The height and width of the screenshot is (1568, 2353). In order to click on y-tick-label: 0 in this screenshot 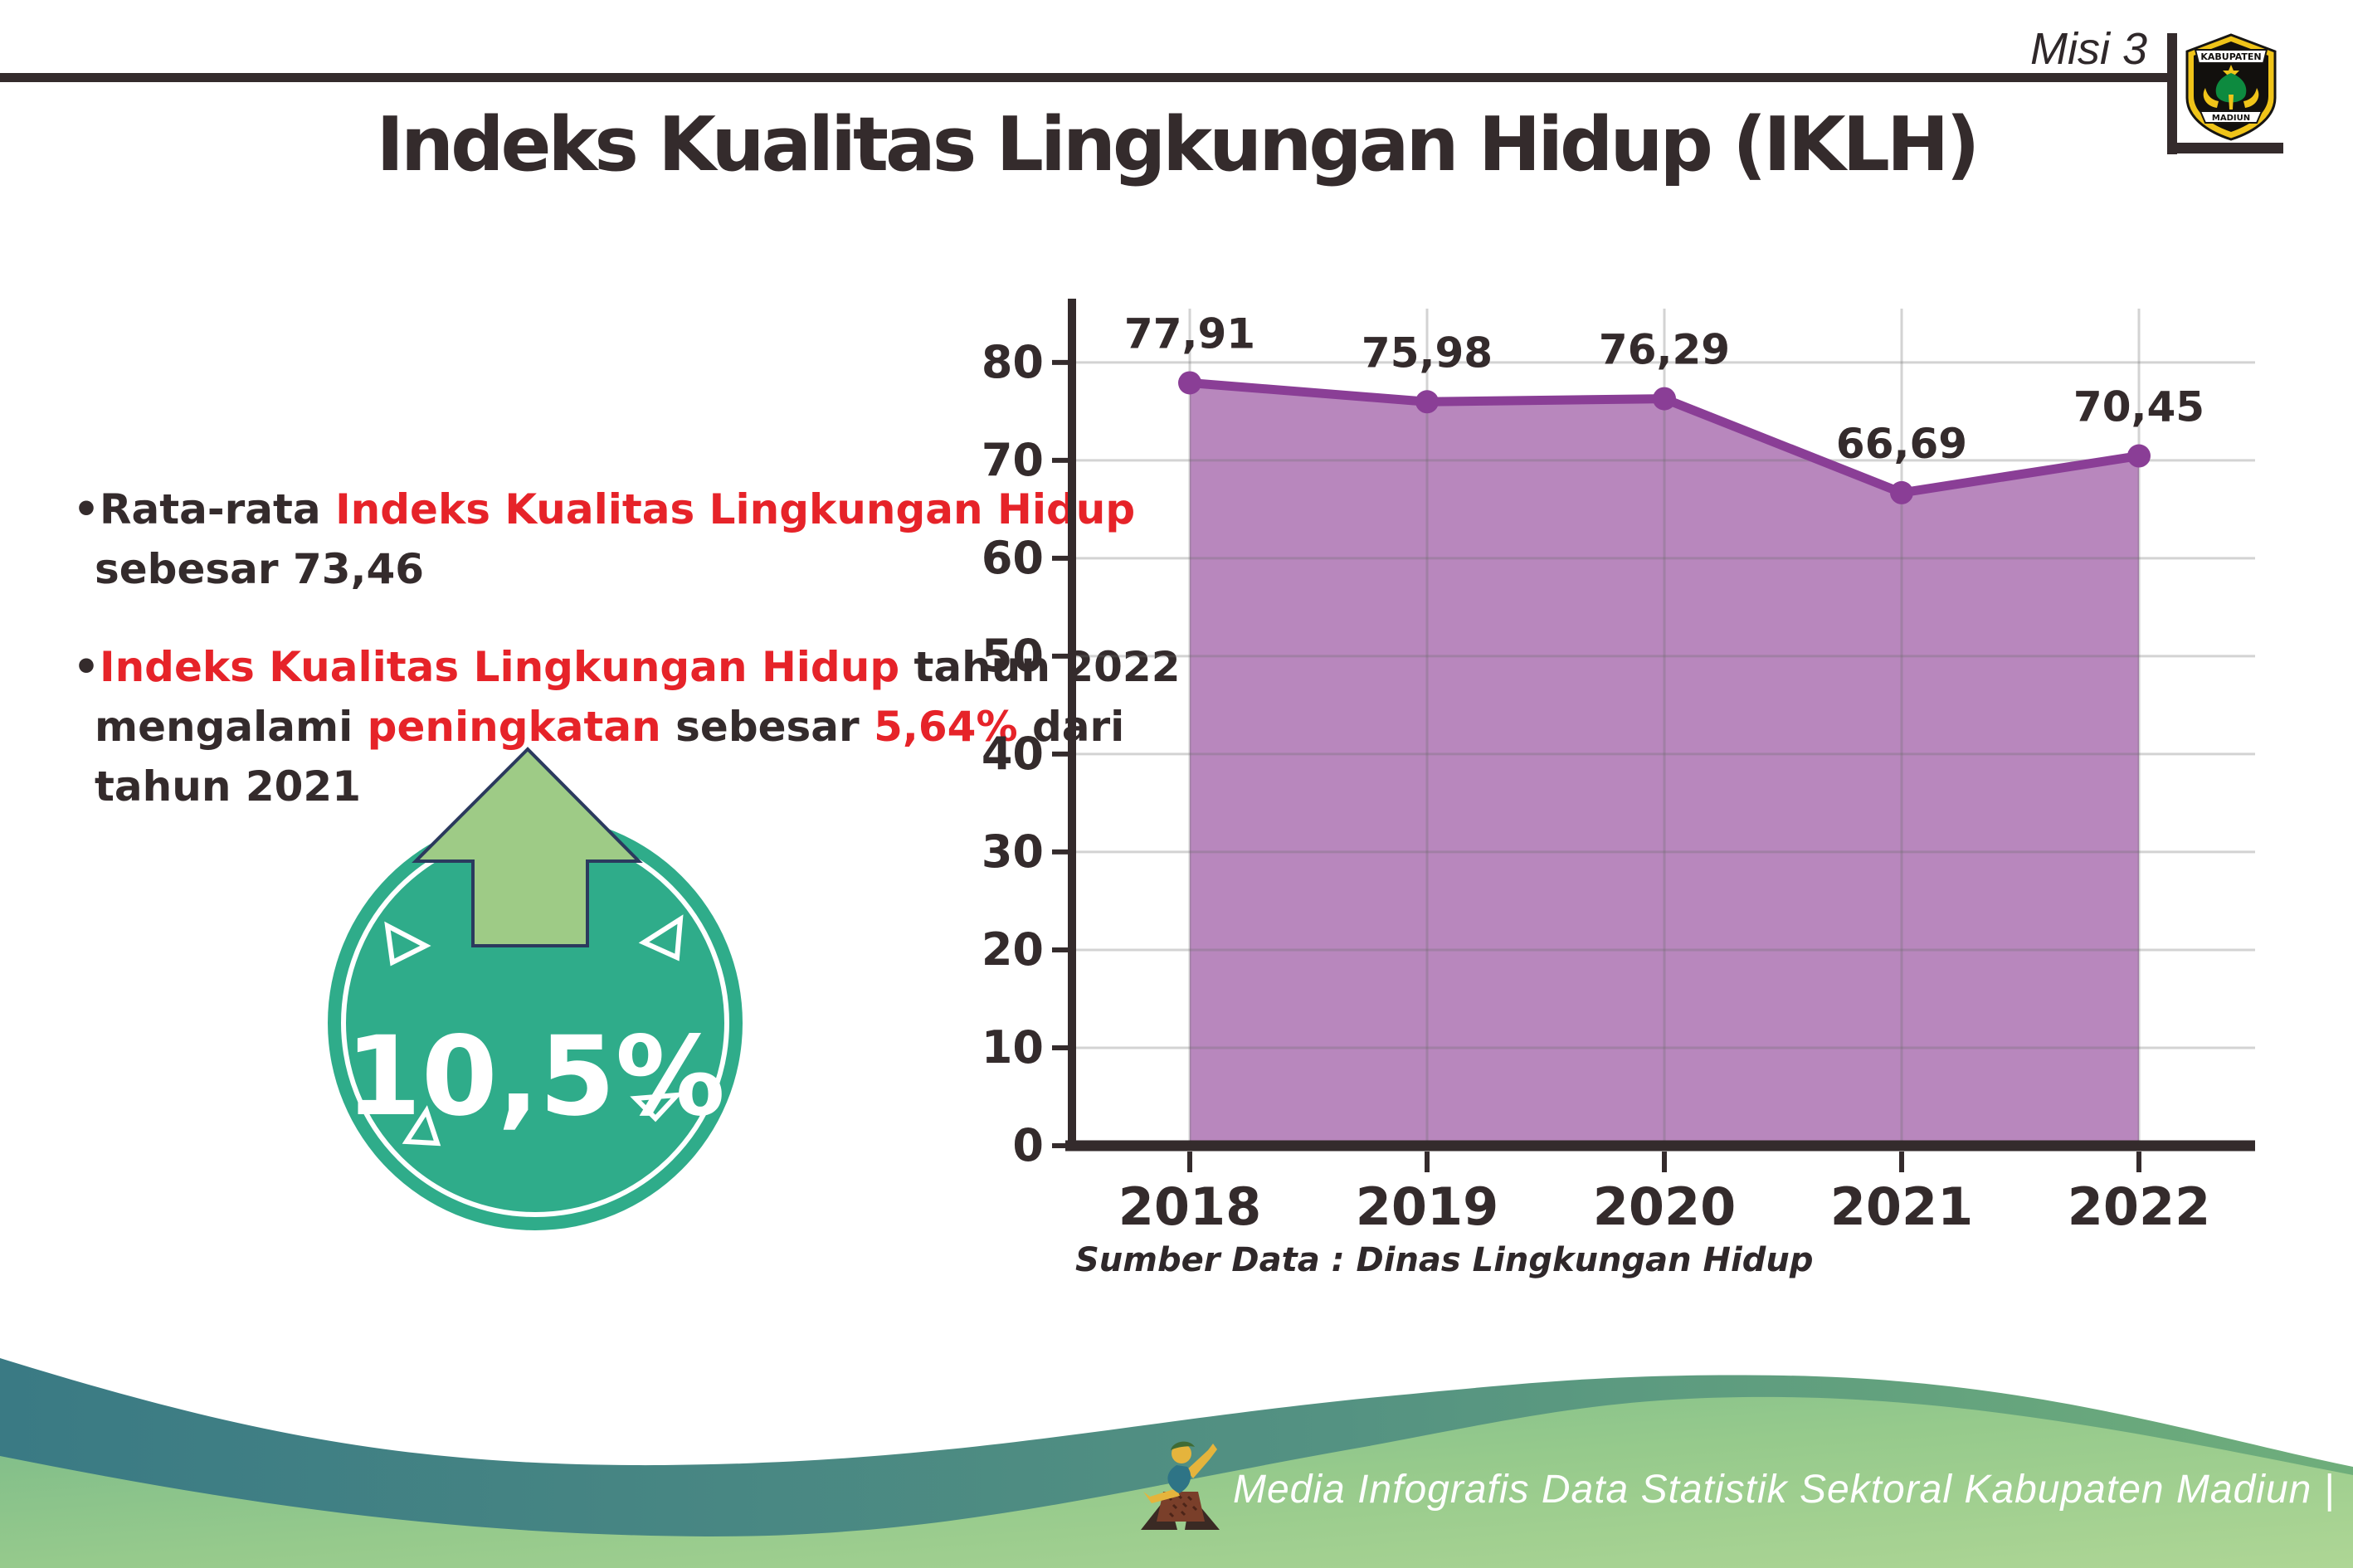, I will do `click(1028, 1145)`.